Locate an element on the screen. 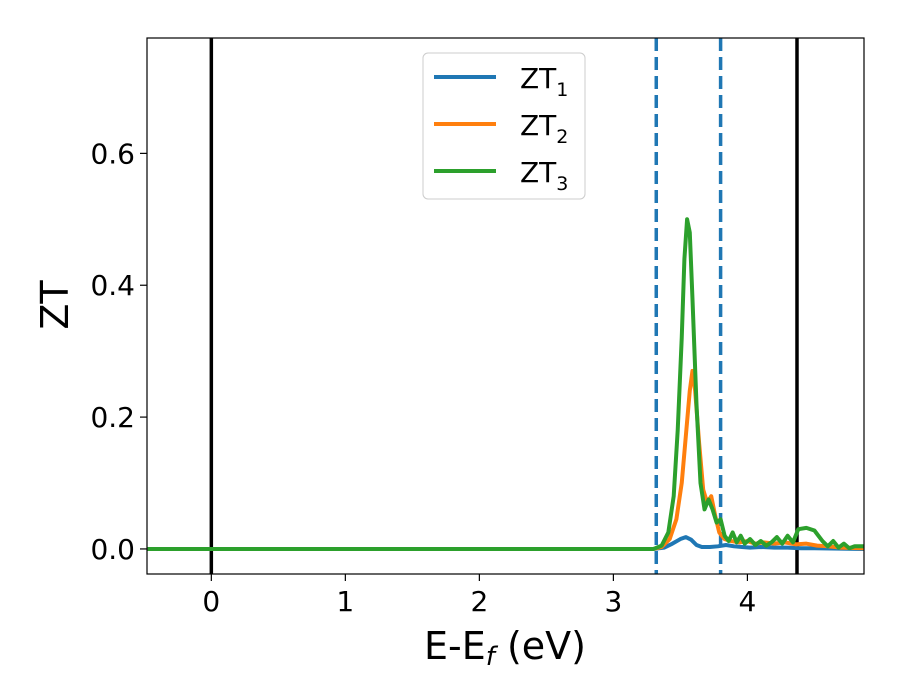 This screenshot has width=900, height=700. x-tick-label: 0 is located at coordinates (211, 601).